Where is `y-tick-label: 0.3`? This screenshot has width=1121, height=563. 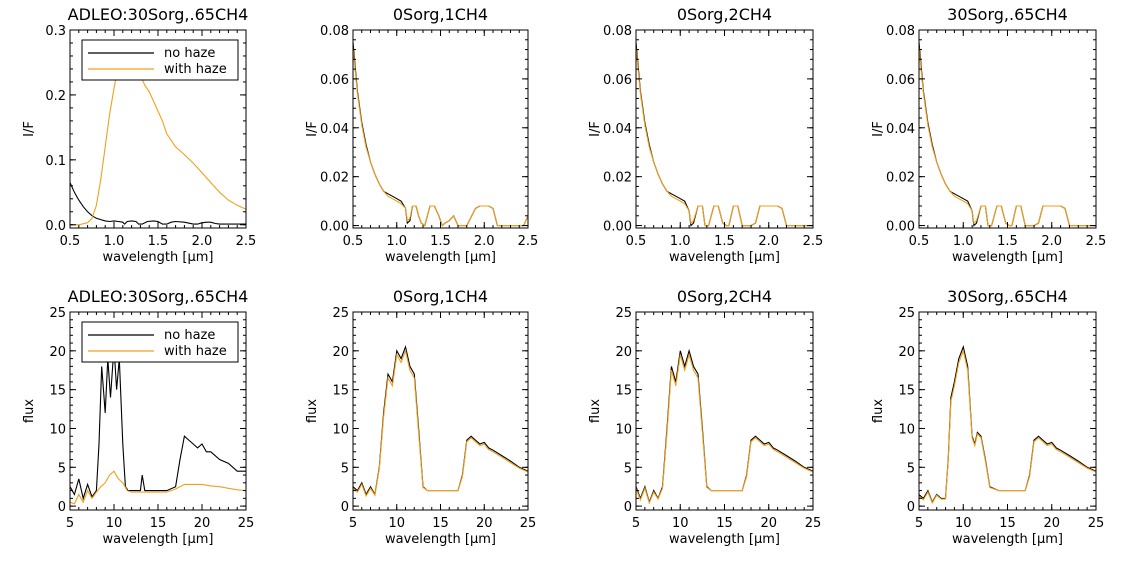
y-tick-label: 0.3 is located at coordinates (55, 31).